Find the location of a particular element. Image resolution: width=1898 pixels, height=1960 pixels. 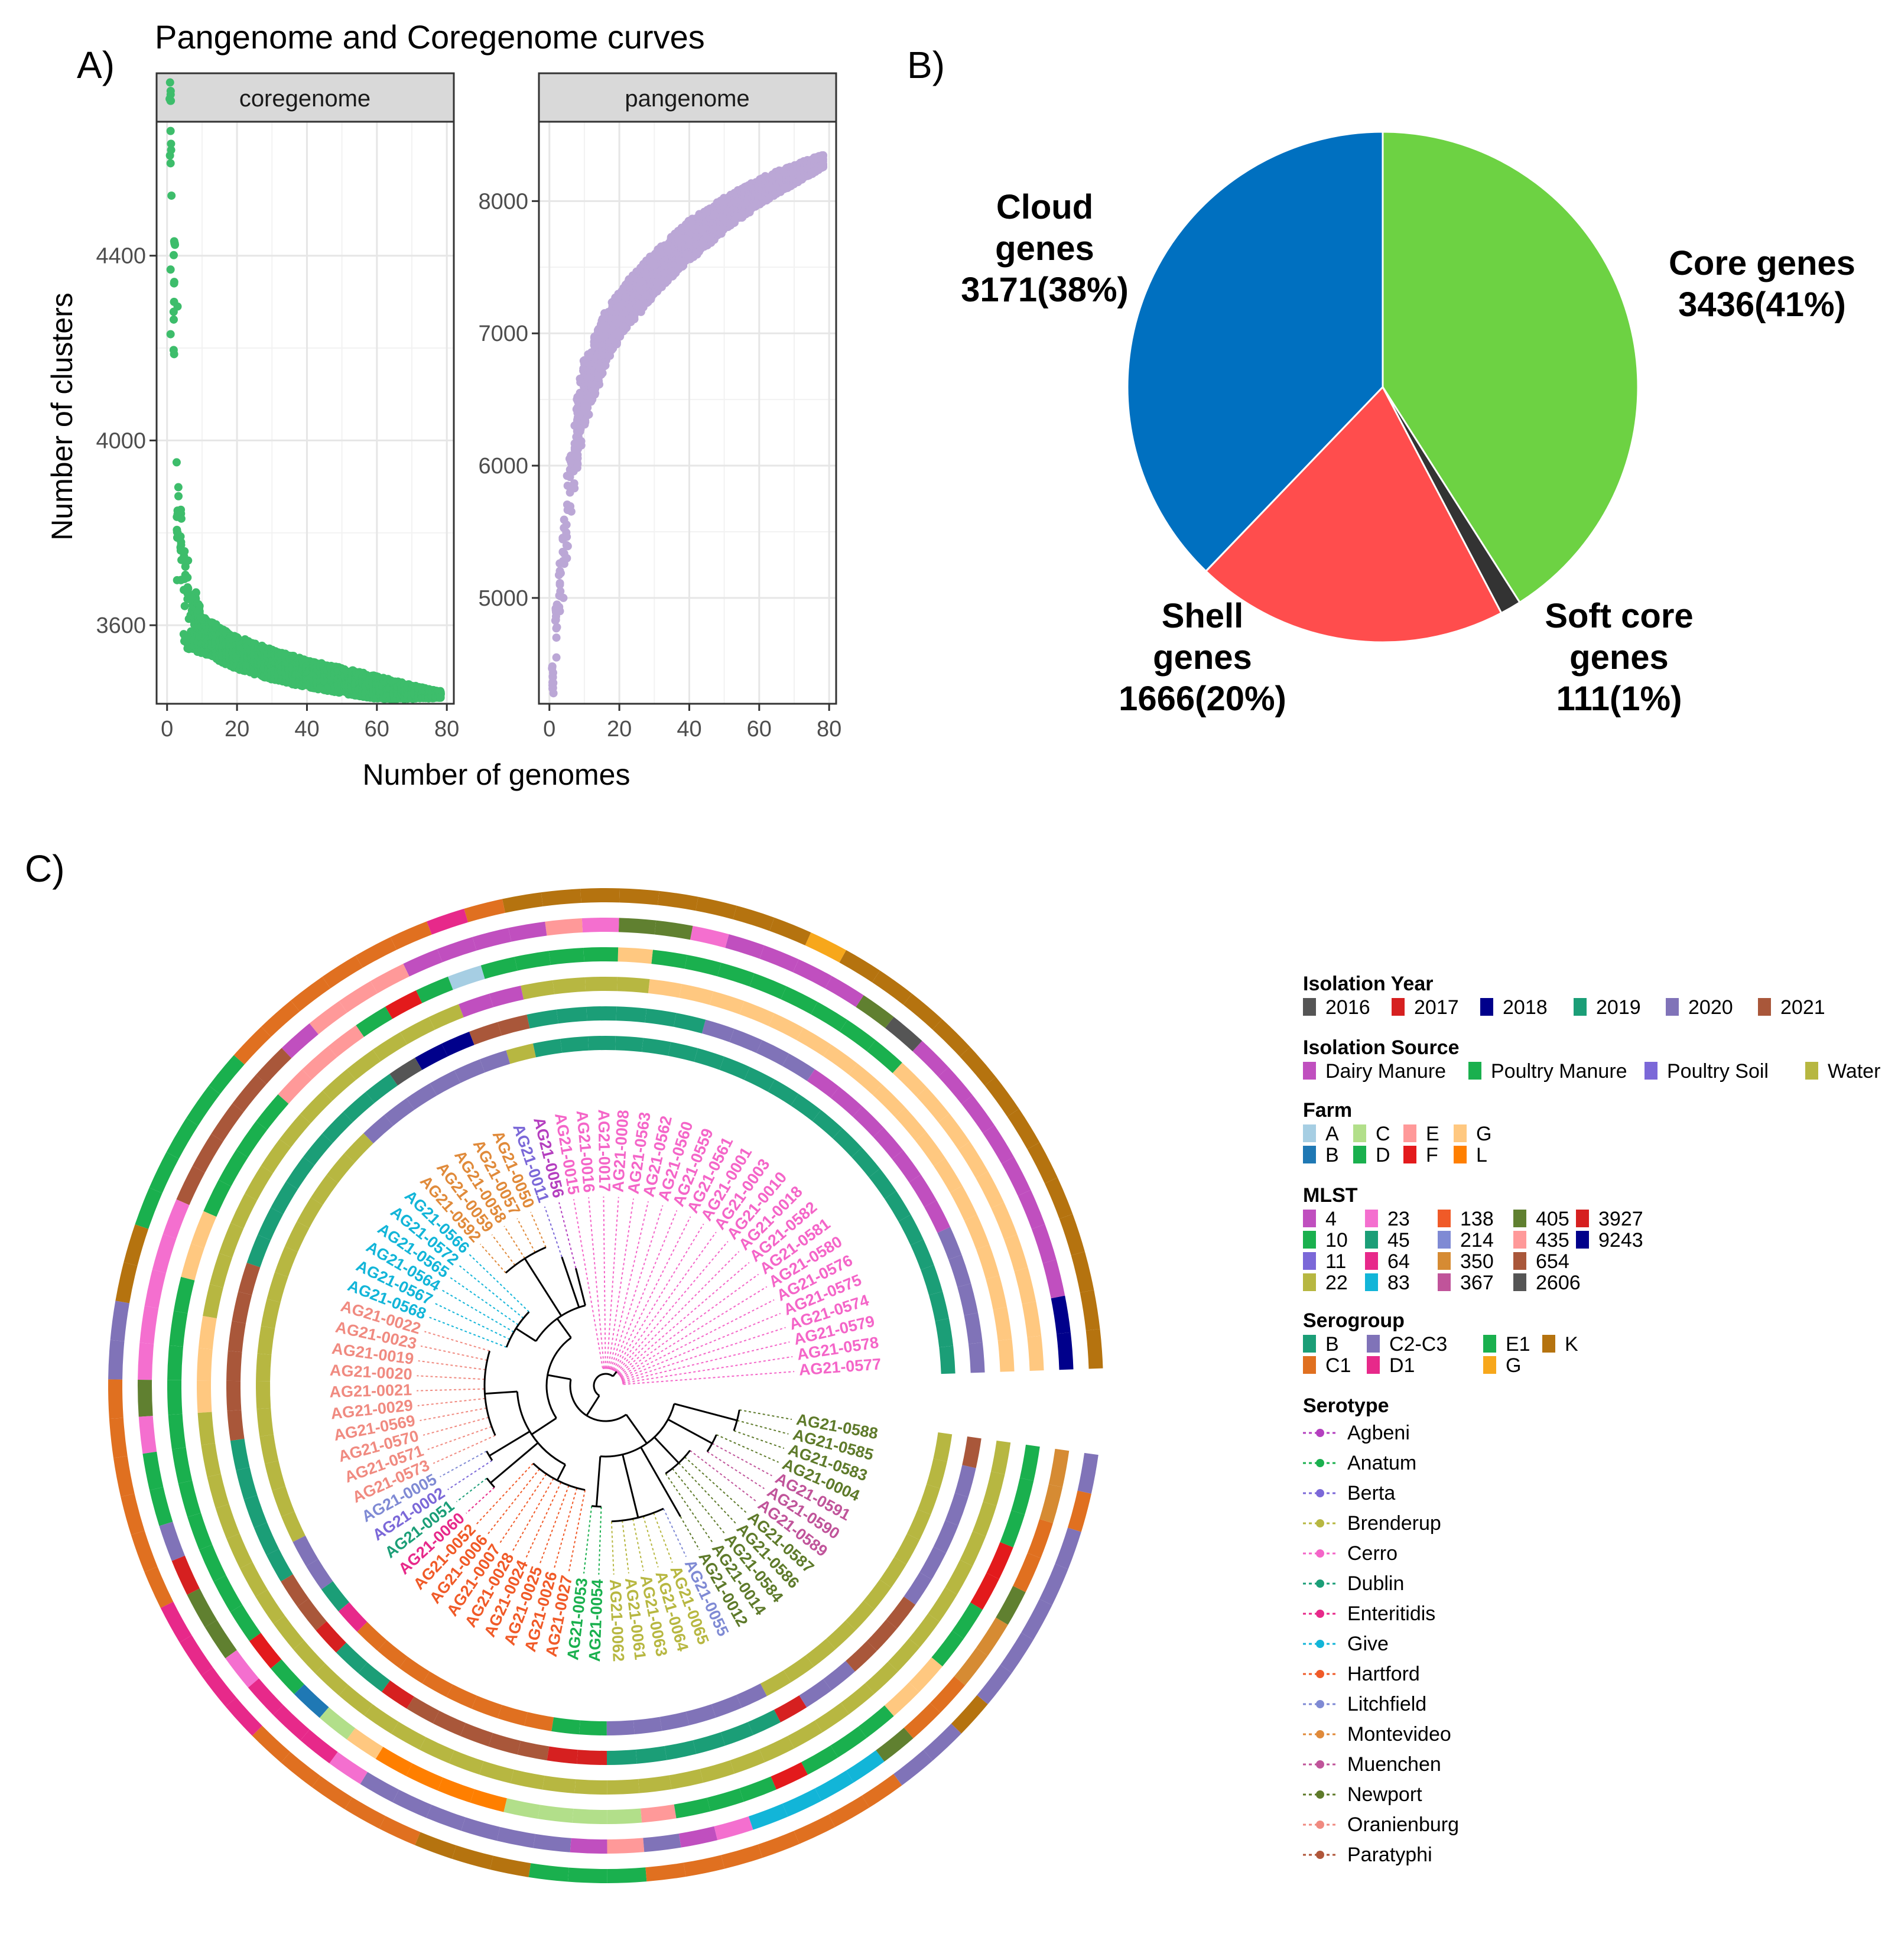

coregenome-grid is located at coordinates (305, 413).